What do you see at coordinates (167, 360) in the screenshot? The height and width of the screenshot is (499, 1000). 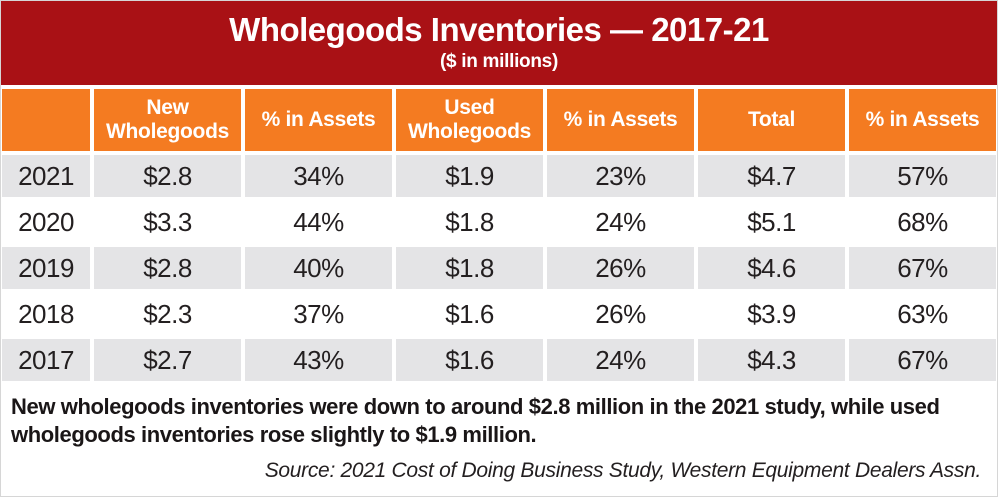 I see `data-cell: $2.7` at bounding box center [167, 360].